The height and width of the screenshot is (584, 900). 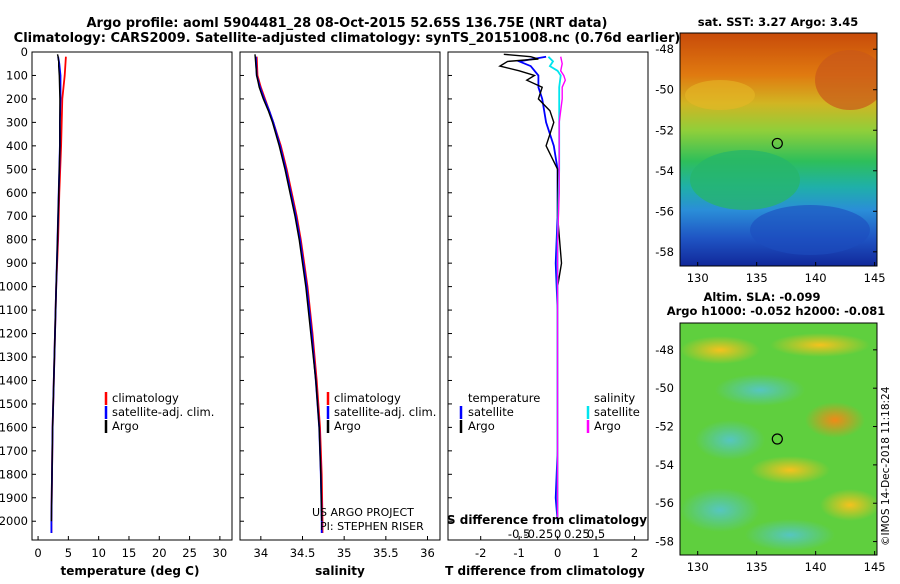 What do you see at coordinates (491, 412) in the screenshot?
I see `legend-t-satellite: satellite` at bounding box center [491, 412].